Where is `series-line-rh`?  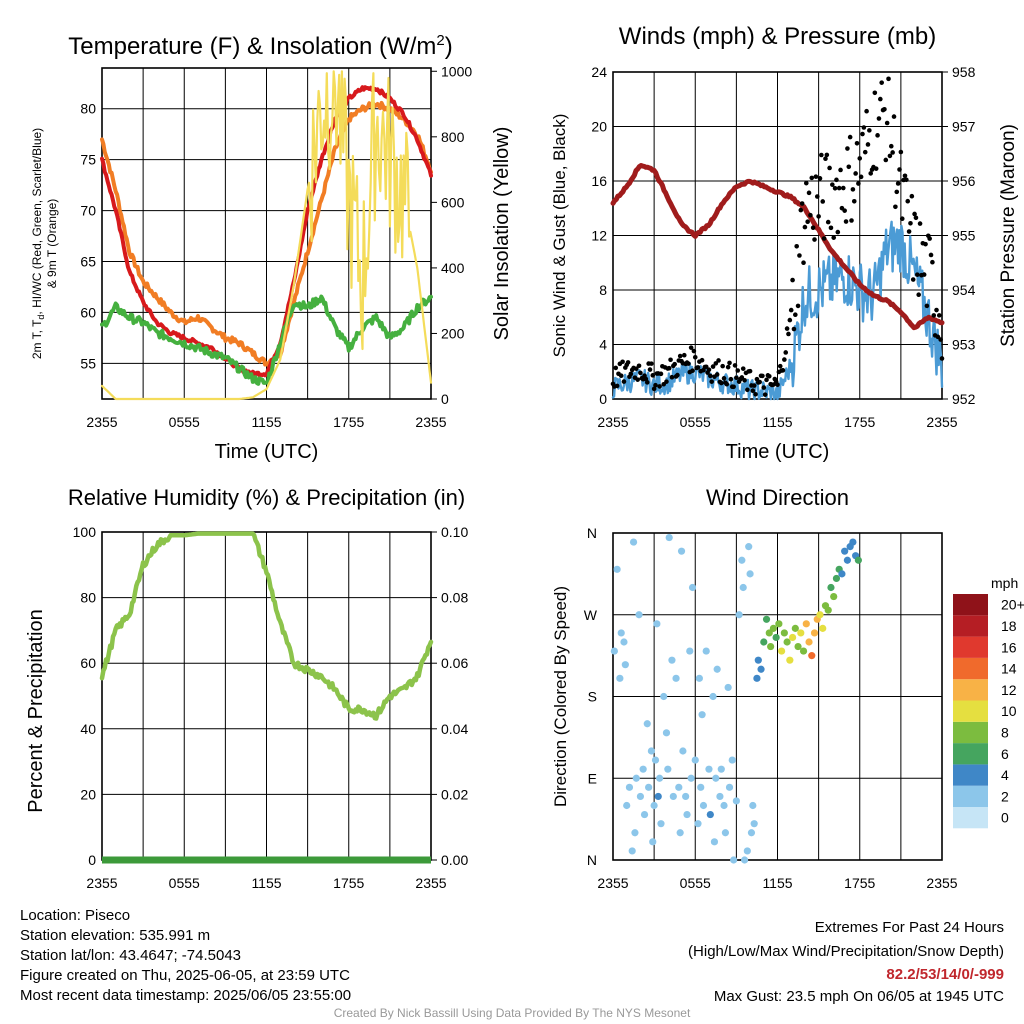 series-line-rh is located at coordinates (266, 626).